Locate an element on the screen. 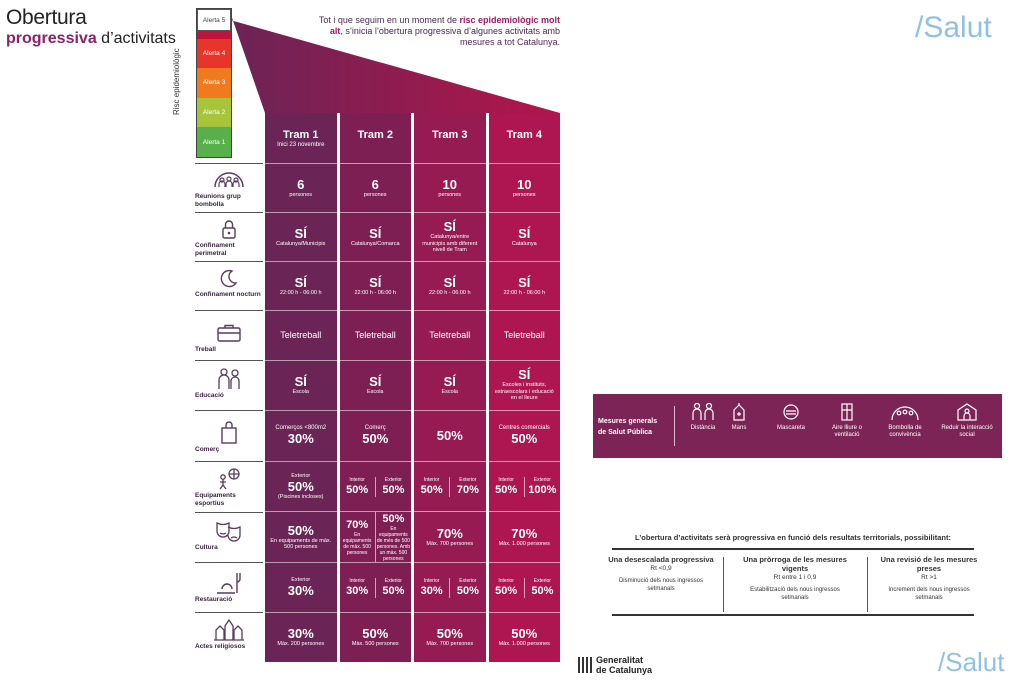 This screenshot has height=697, width=1024. cell-esports-tram1: Exterior 50% (Piscines incloses) is located at coordinates (300, 486).